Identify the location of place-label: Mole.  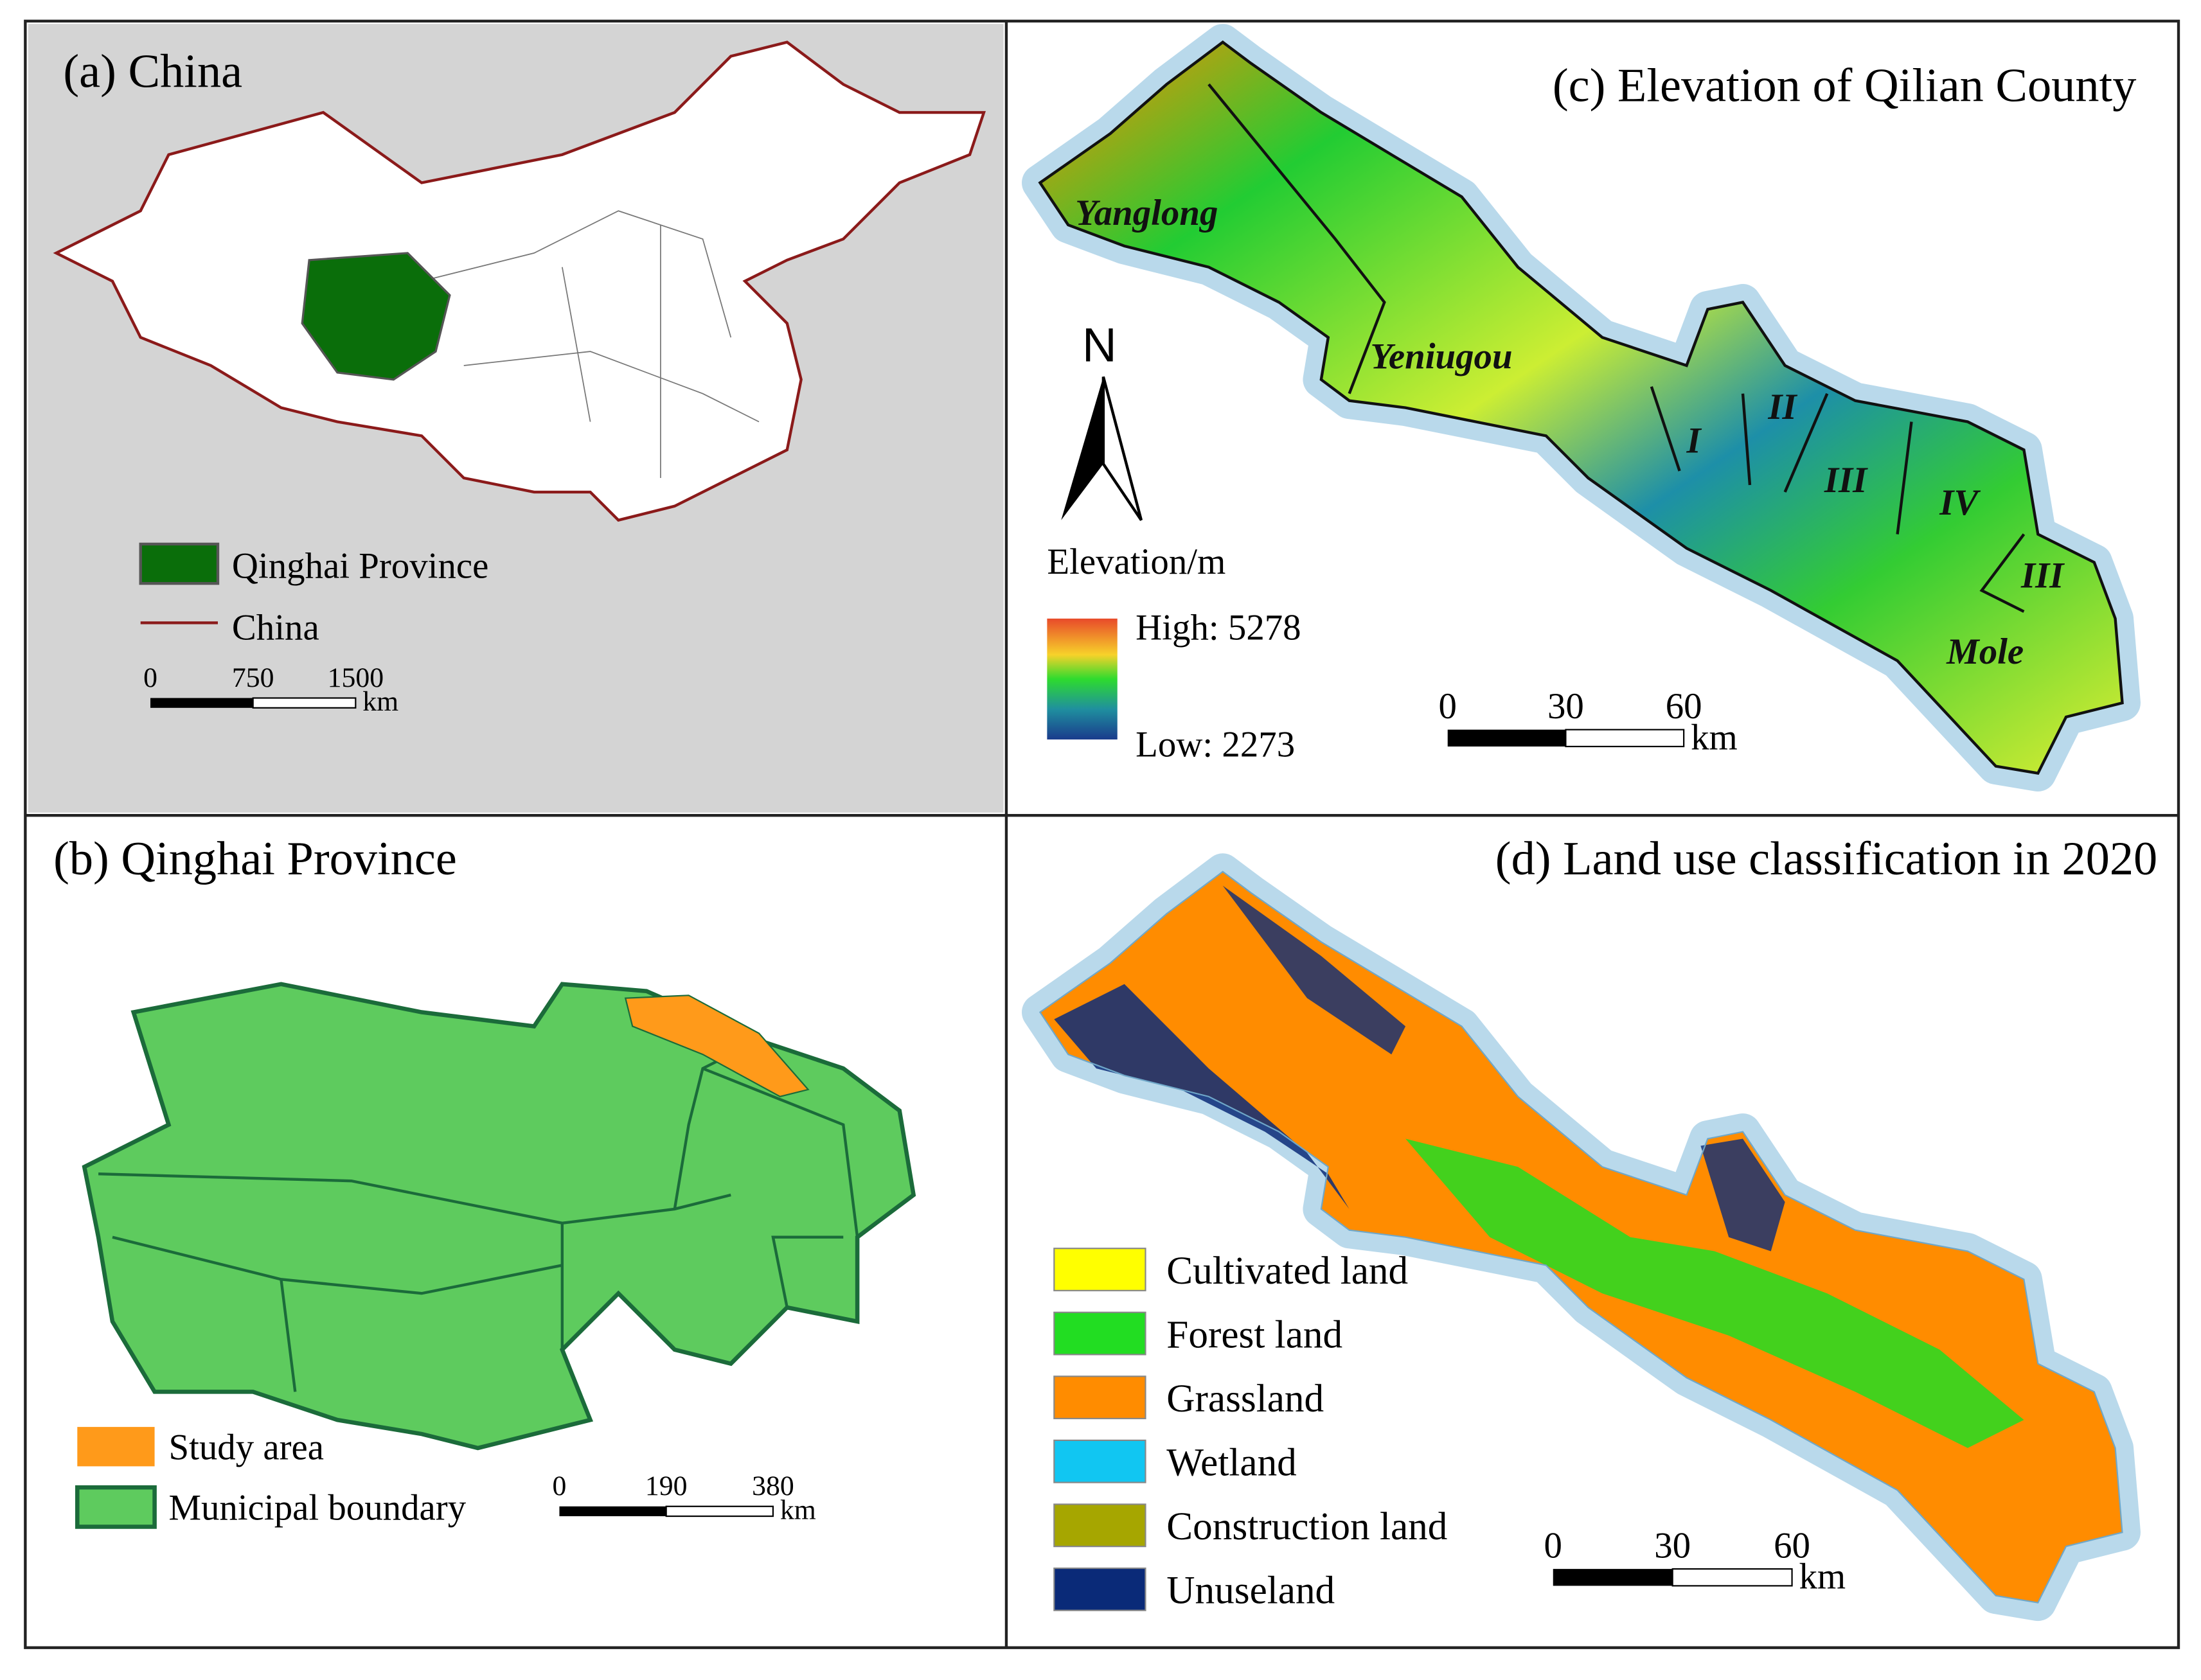
(1985, 652).